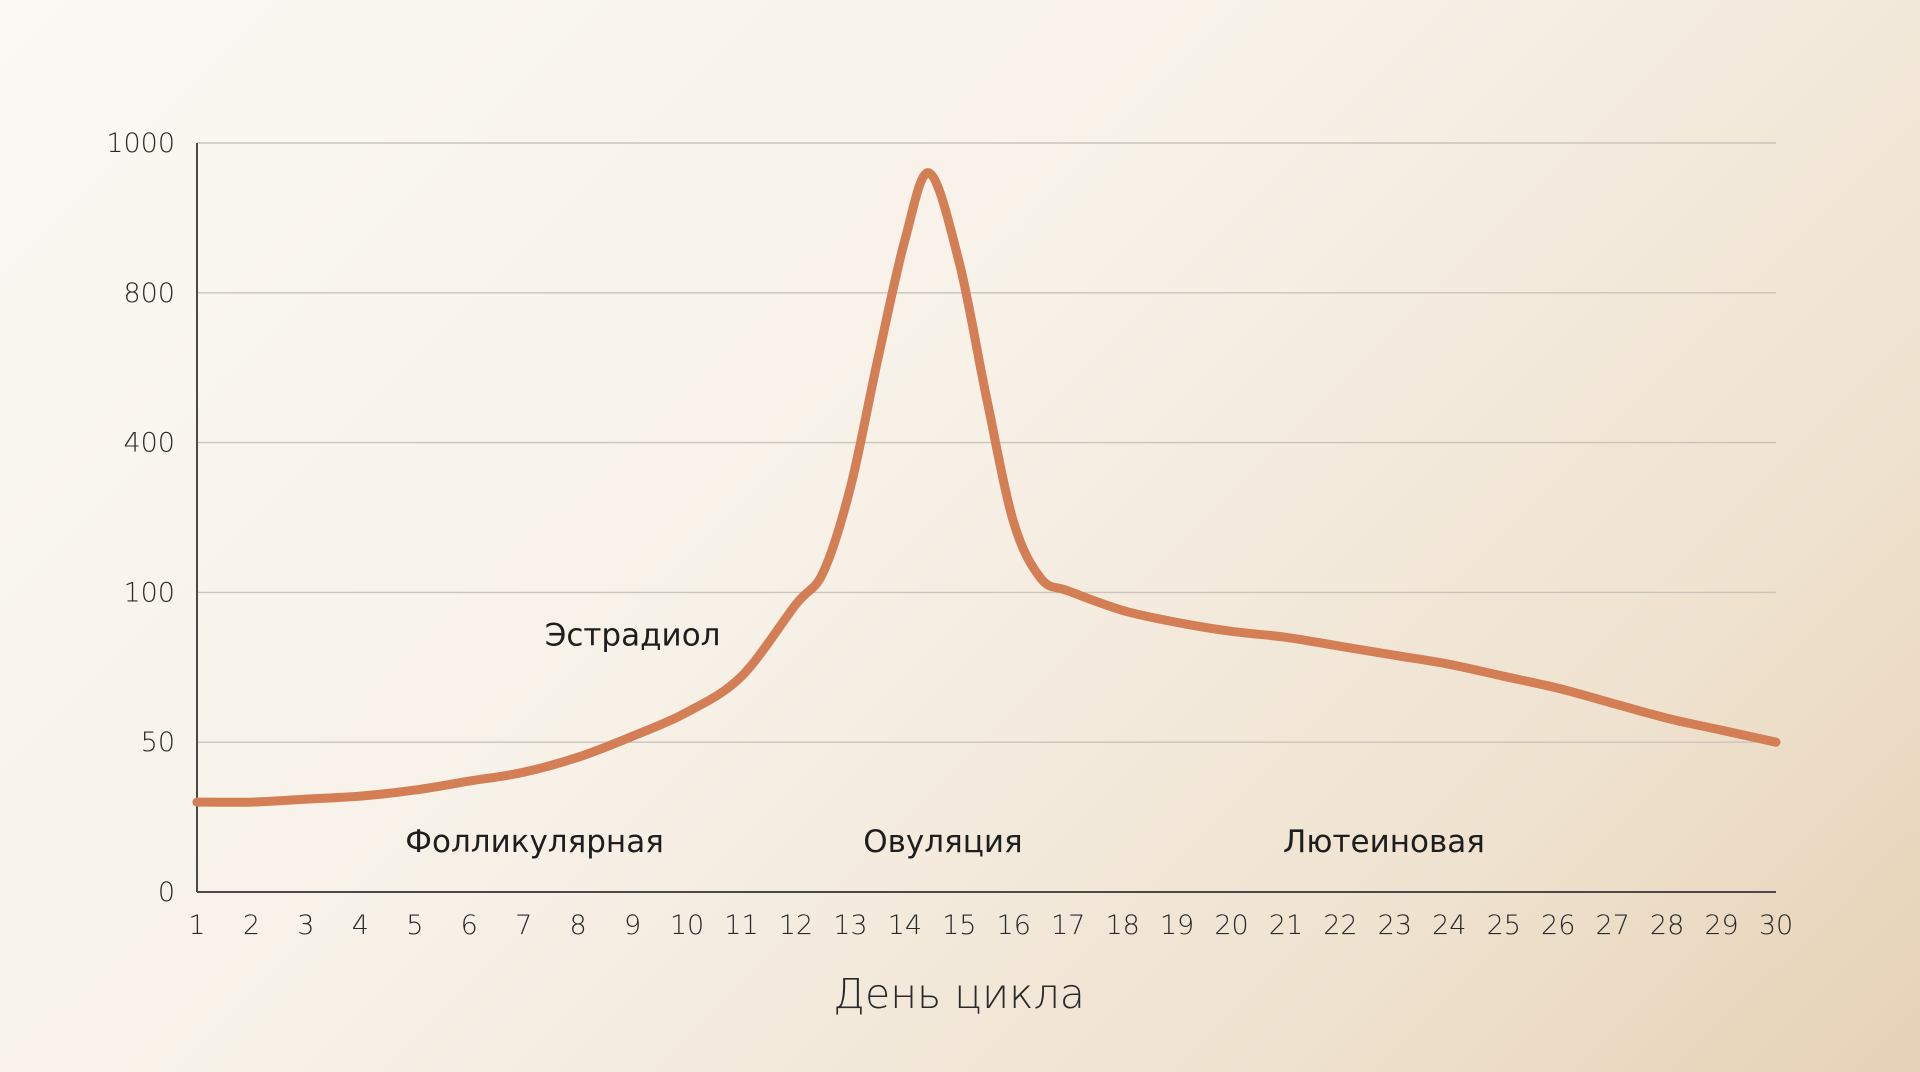 The height and width of the screenshot is (1072, 1920). What do you see at coordinates (1721, 925) in the screenshot?
I see `x-tick-label: 29` at bounding box center [1721, 925].